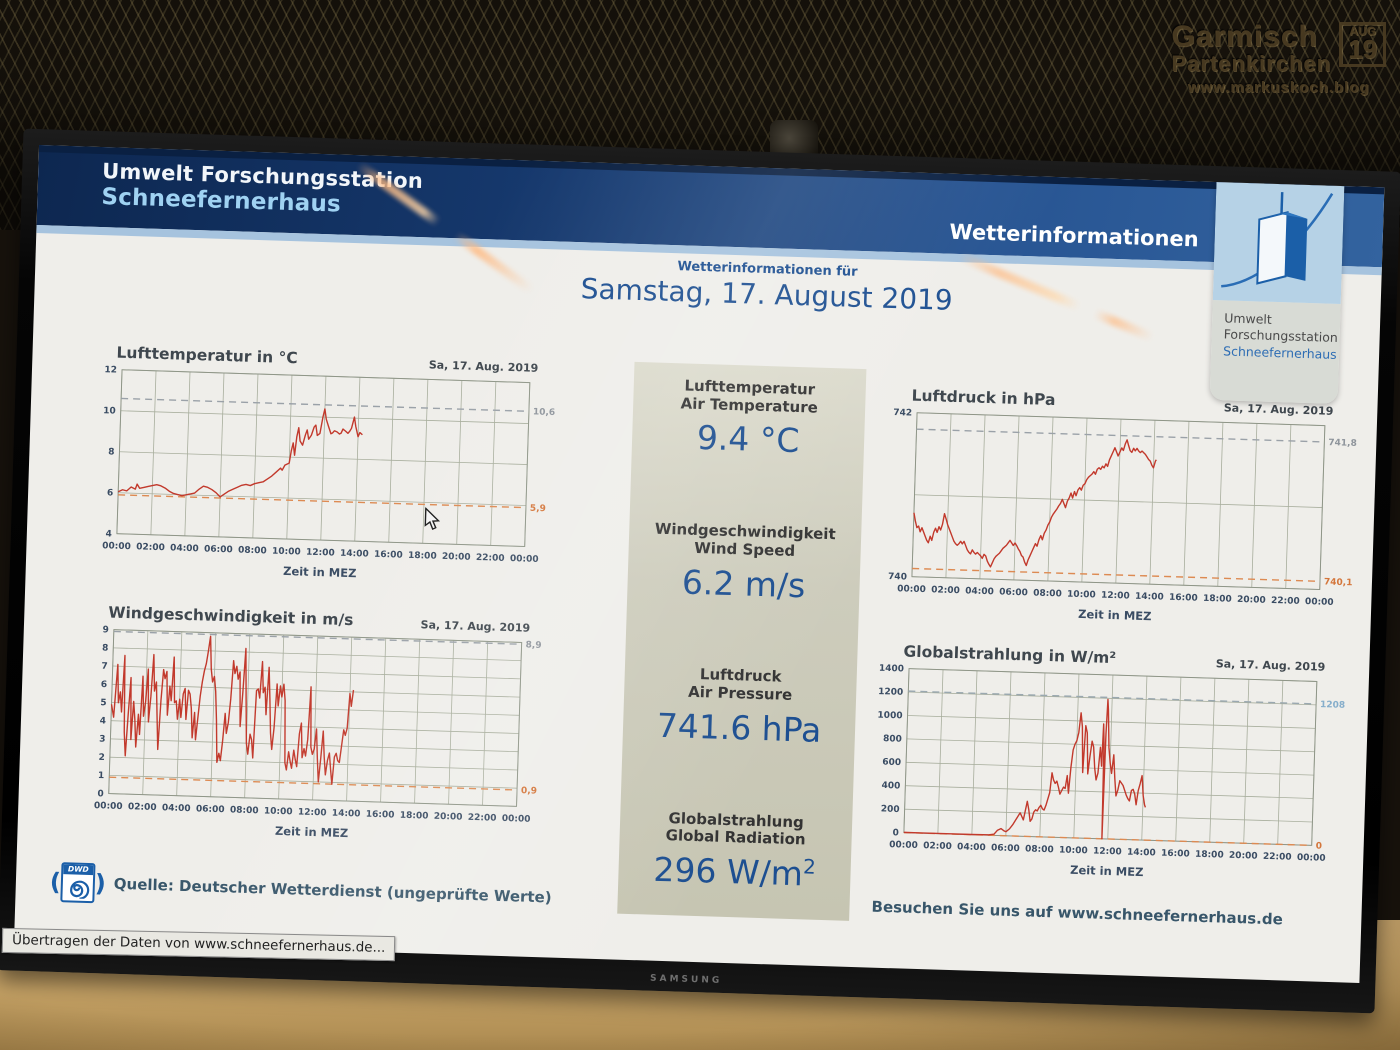 This screenshot has width=1400, height=1050. What do you see at coordinates (101, 758) in the screenshot?
I see `svg-text: 2` at bounding box center [101, 758].